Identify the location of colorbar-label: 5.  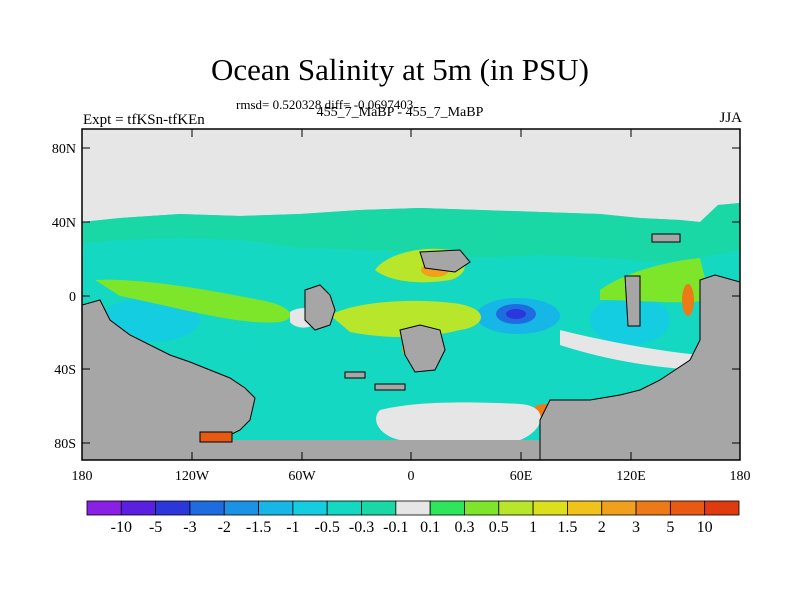
(670, 527).